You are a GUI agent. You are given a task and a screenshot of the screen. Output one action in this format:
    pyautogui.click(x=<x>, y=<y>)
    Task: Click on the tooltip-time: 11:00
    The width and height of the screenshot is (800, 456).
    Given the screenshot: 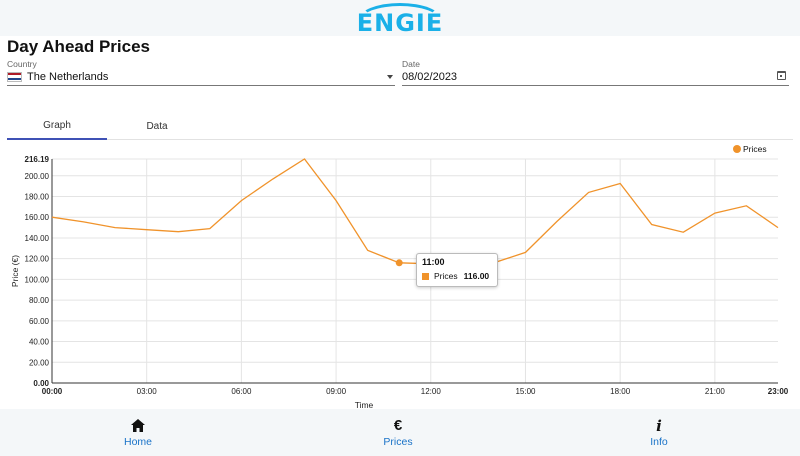 What is the action you would take?
    pyautogui.click(x=433, y=262)
    